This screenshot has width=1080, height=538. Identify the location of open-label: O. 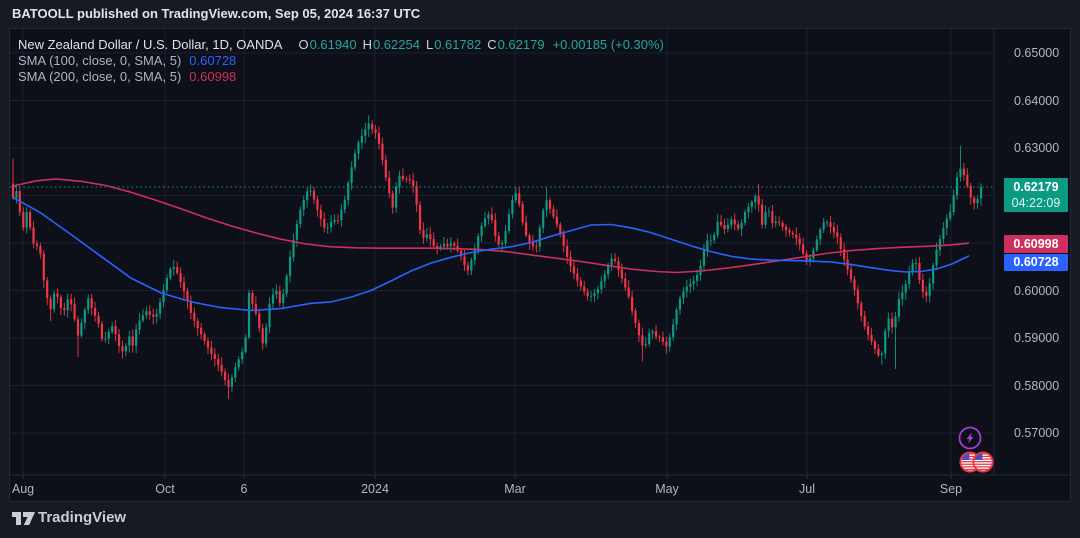
(303, 44).